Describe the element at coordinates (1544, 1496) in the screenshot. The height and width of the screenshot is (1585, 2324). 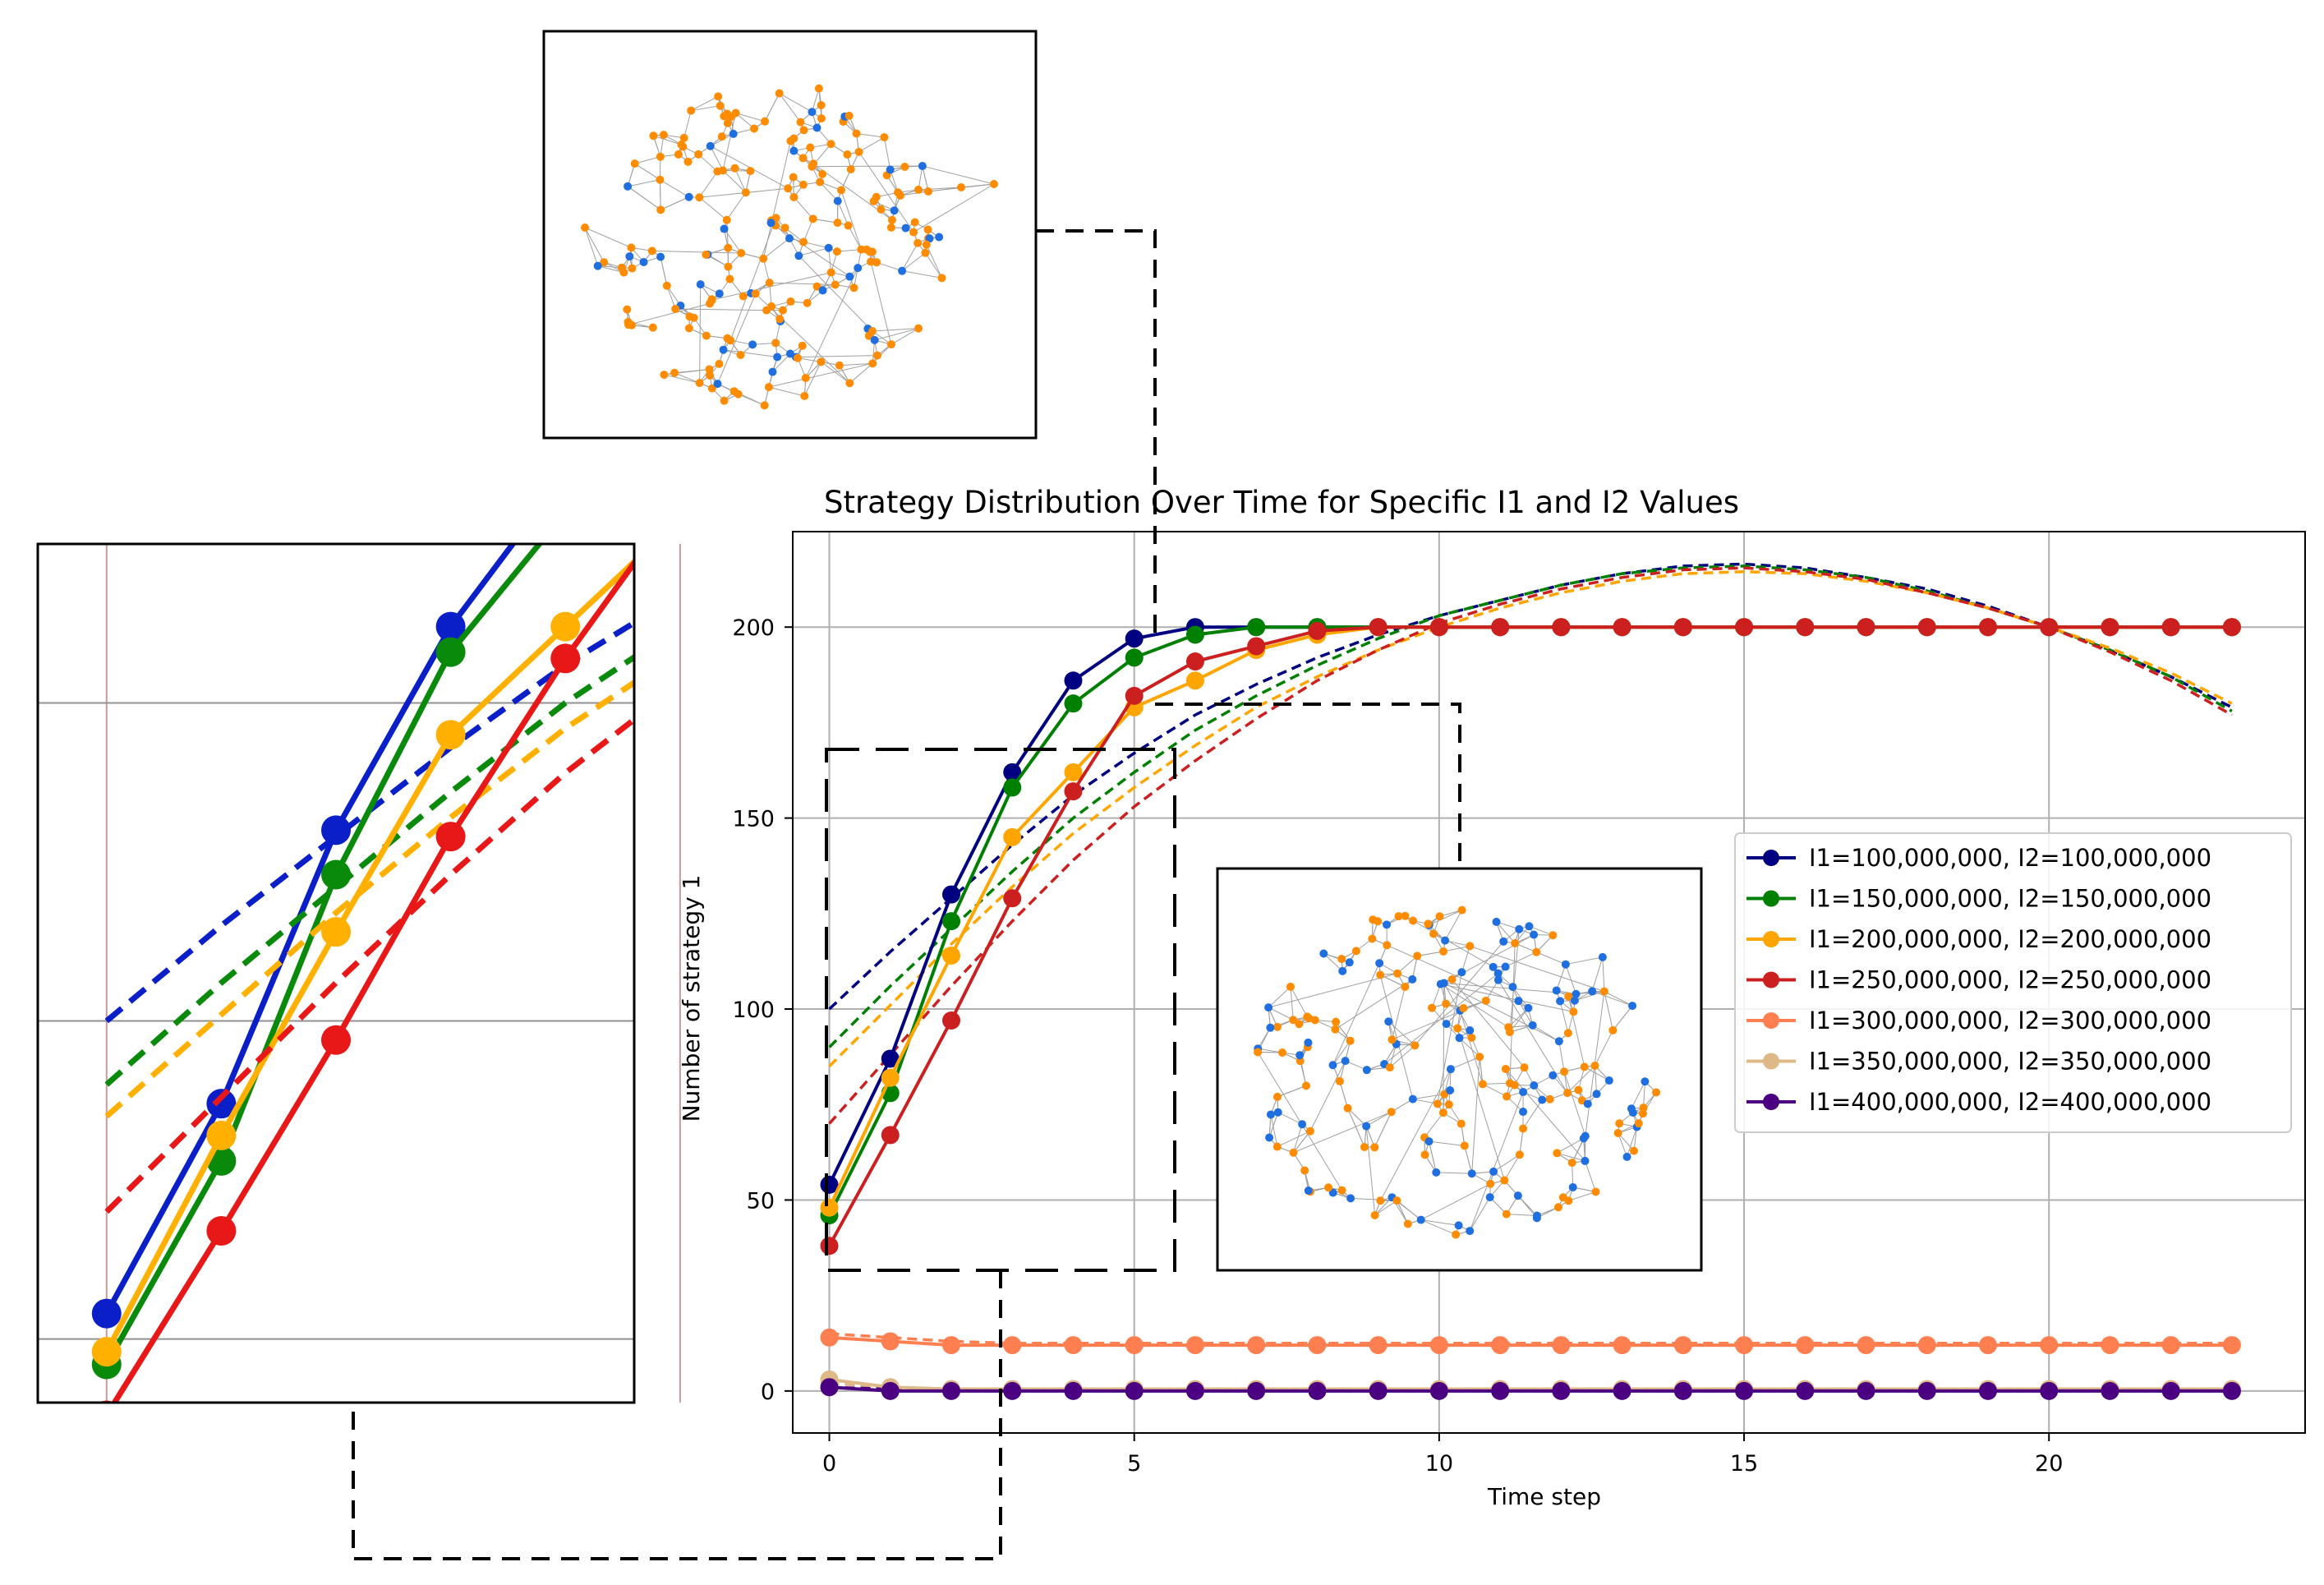
I see `x-axis-label: Time step` at that location.